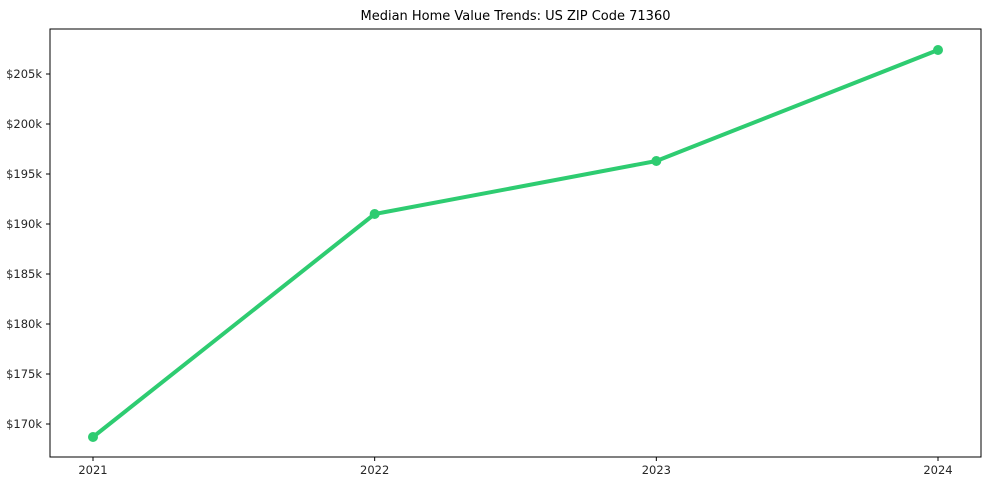 The image size is (990, 490). What do you see at coordinates (24, 124) in the screenshot?
I see `y-tick-label: $200k` at bounding box center [24, 124].